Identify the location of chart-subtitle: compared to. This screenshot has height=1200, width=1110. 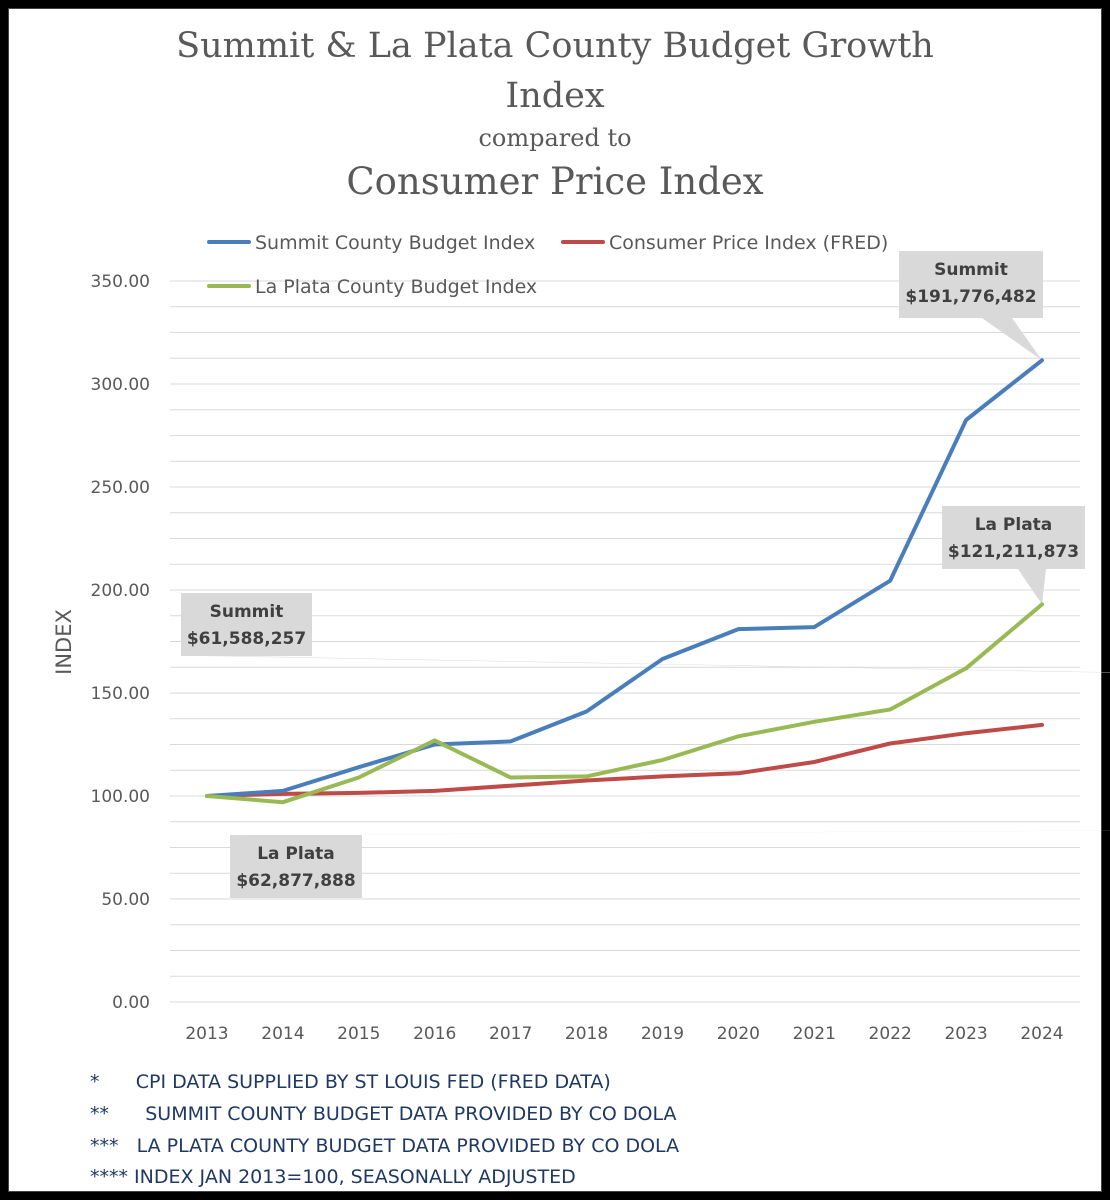
(555, 138).